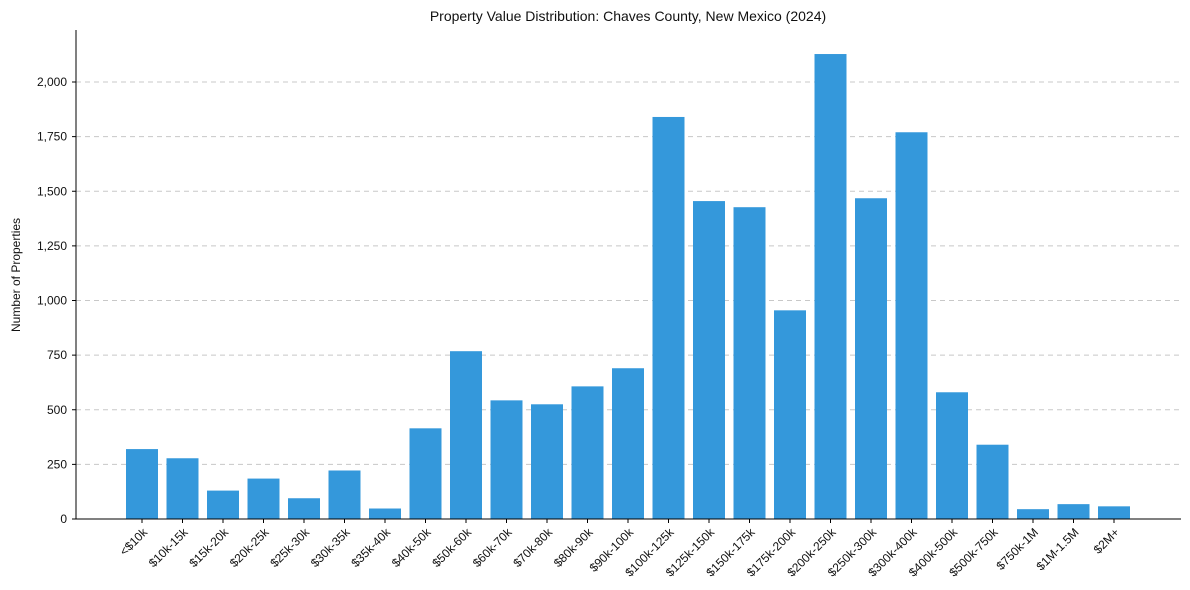 The image size is (1190, 590). What do you see at coordinates (169, 548) in the screenshot?
I see `x-tick-label: $10k-15k` at bounding box center [169, 548].